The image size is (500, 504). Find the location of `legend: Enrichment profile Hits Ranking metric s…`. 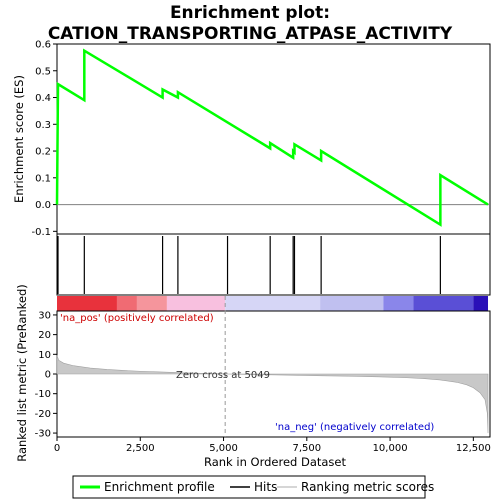

legend: Enrichment profile Hits Ranking metric s… is located at coordinates (253, 487).